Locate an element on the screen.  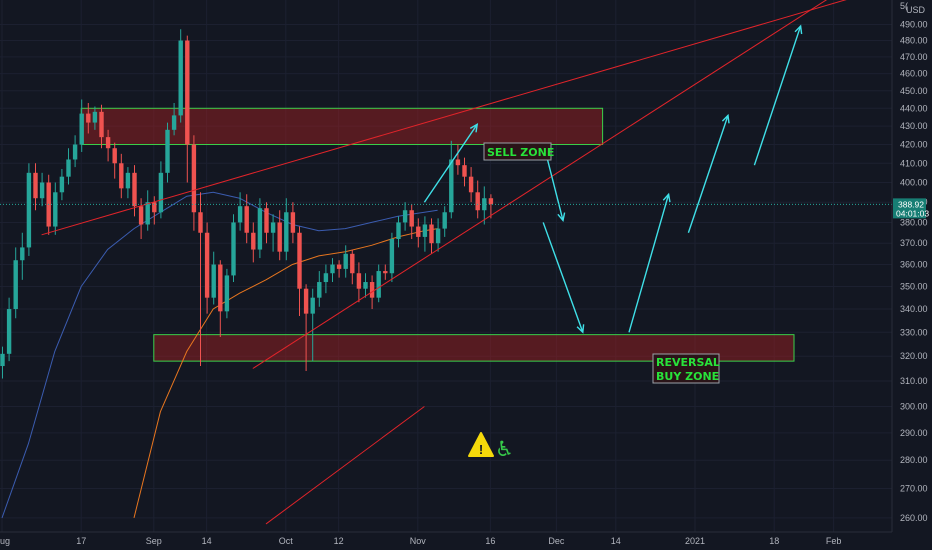
warning-icon is located at coordinates (481, 444).